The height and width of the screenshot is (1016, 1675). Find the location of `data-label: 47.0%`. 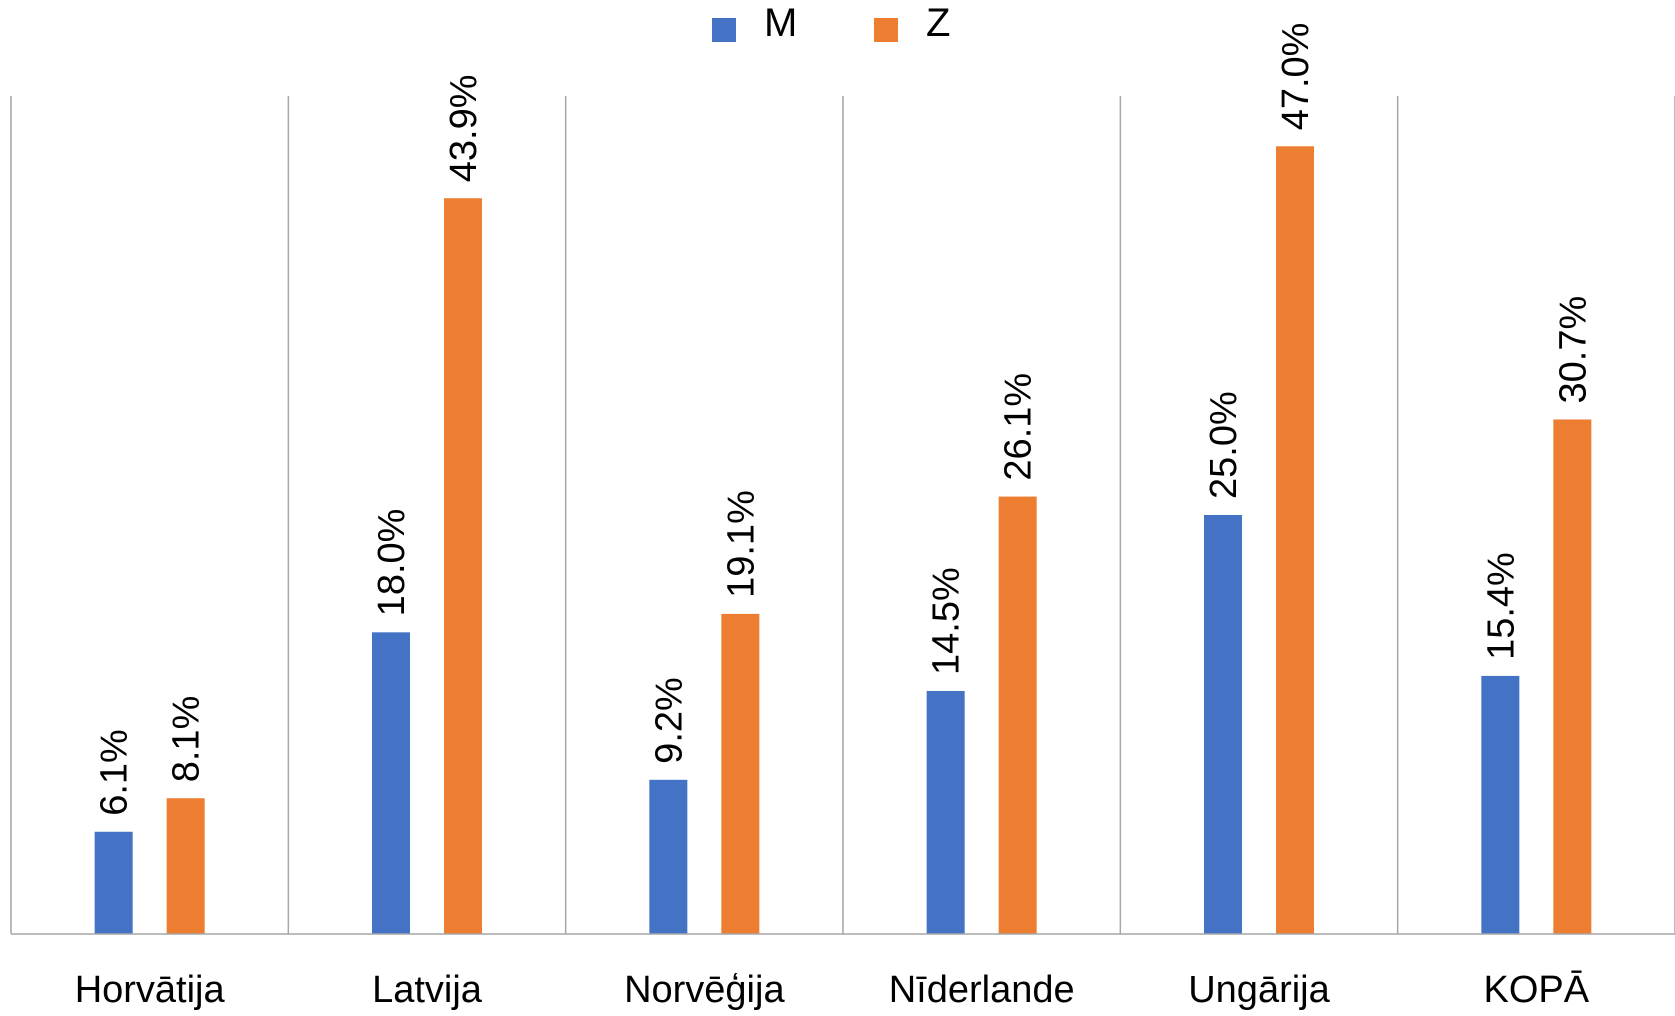

data-label: 47.0% is located at coordinates (1296, 77).